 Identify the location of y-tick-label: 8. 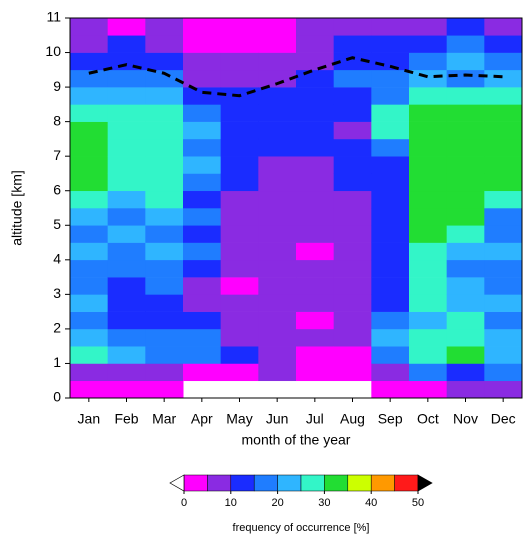
(57, 120).